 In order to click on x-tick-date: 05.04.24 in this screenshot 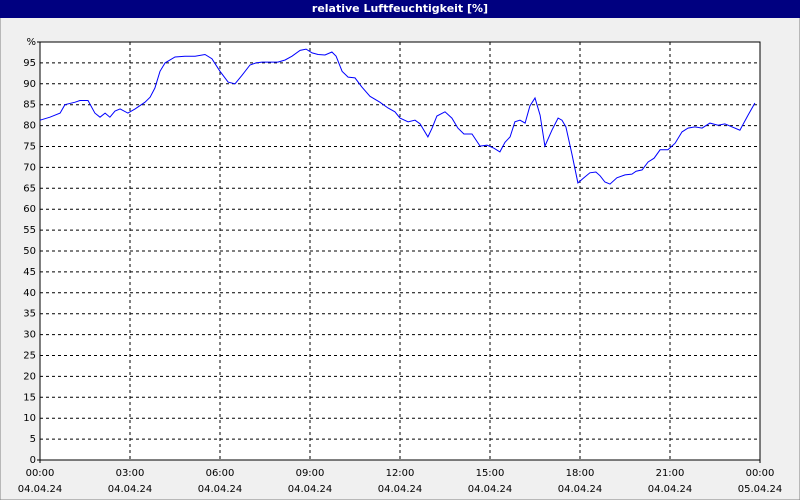, I will do `click(760, 489)`.